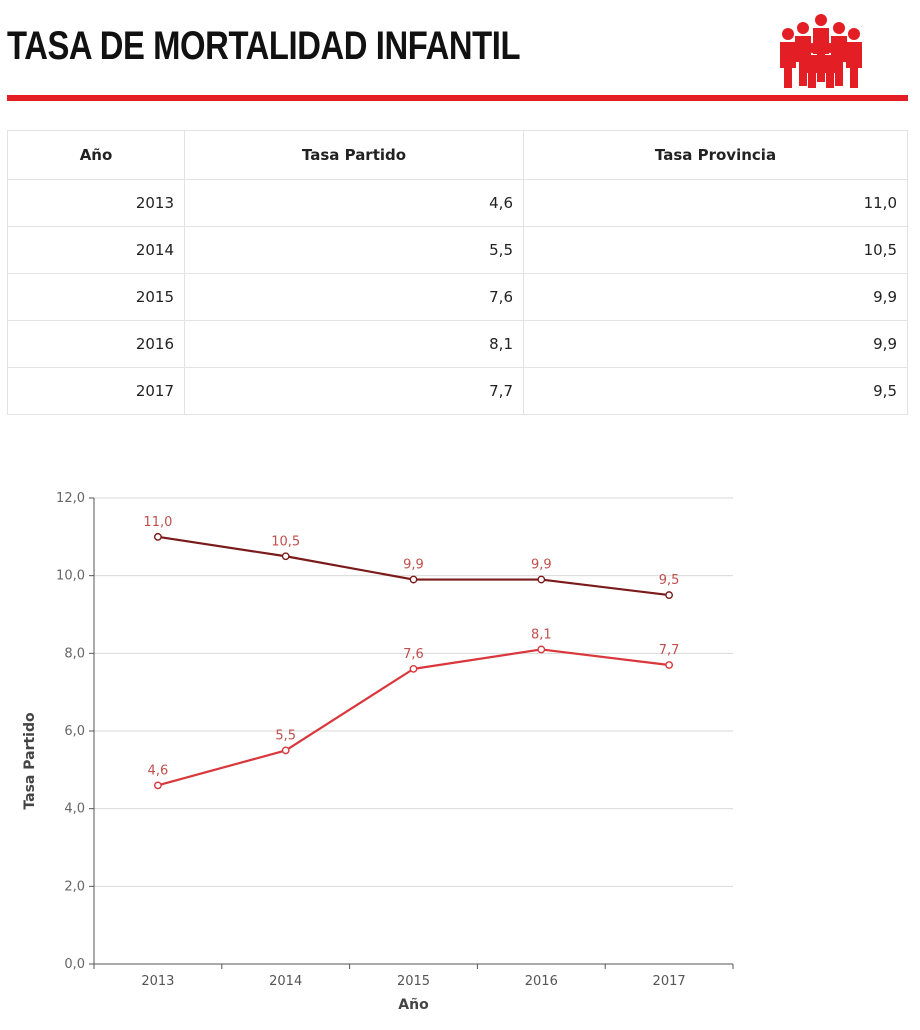  I want to click on cell-partido: 5,5, so click(354, 250).